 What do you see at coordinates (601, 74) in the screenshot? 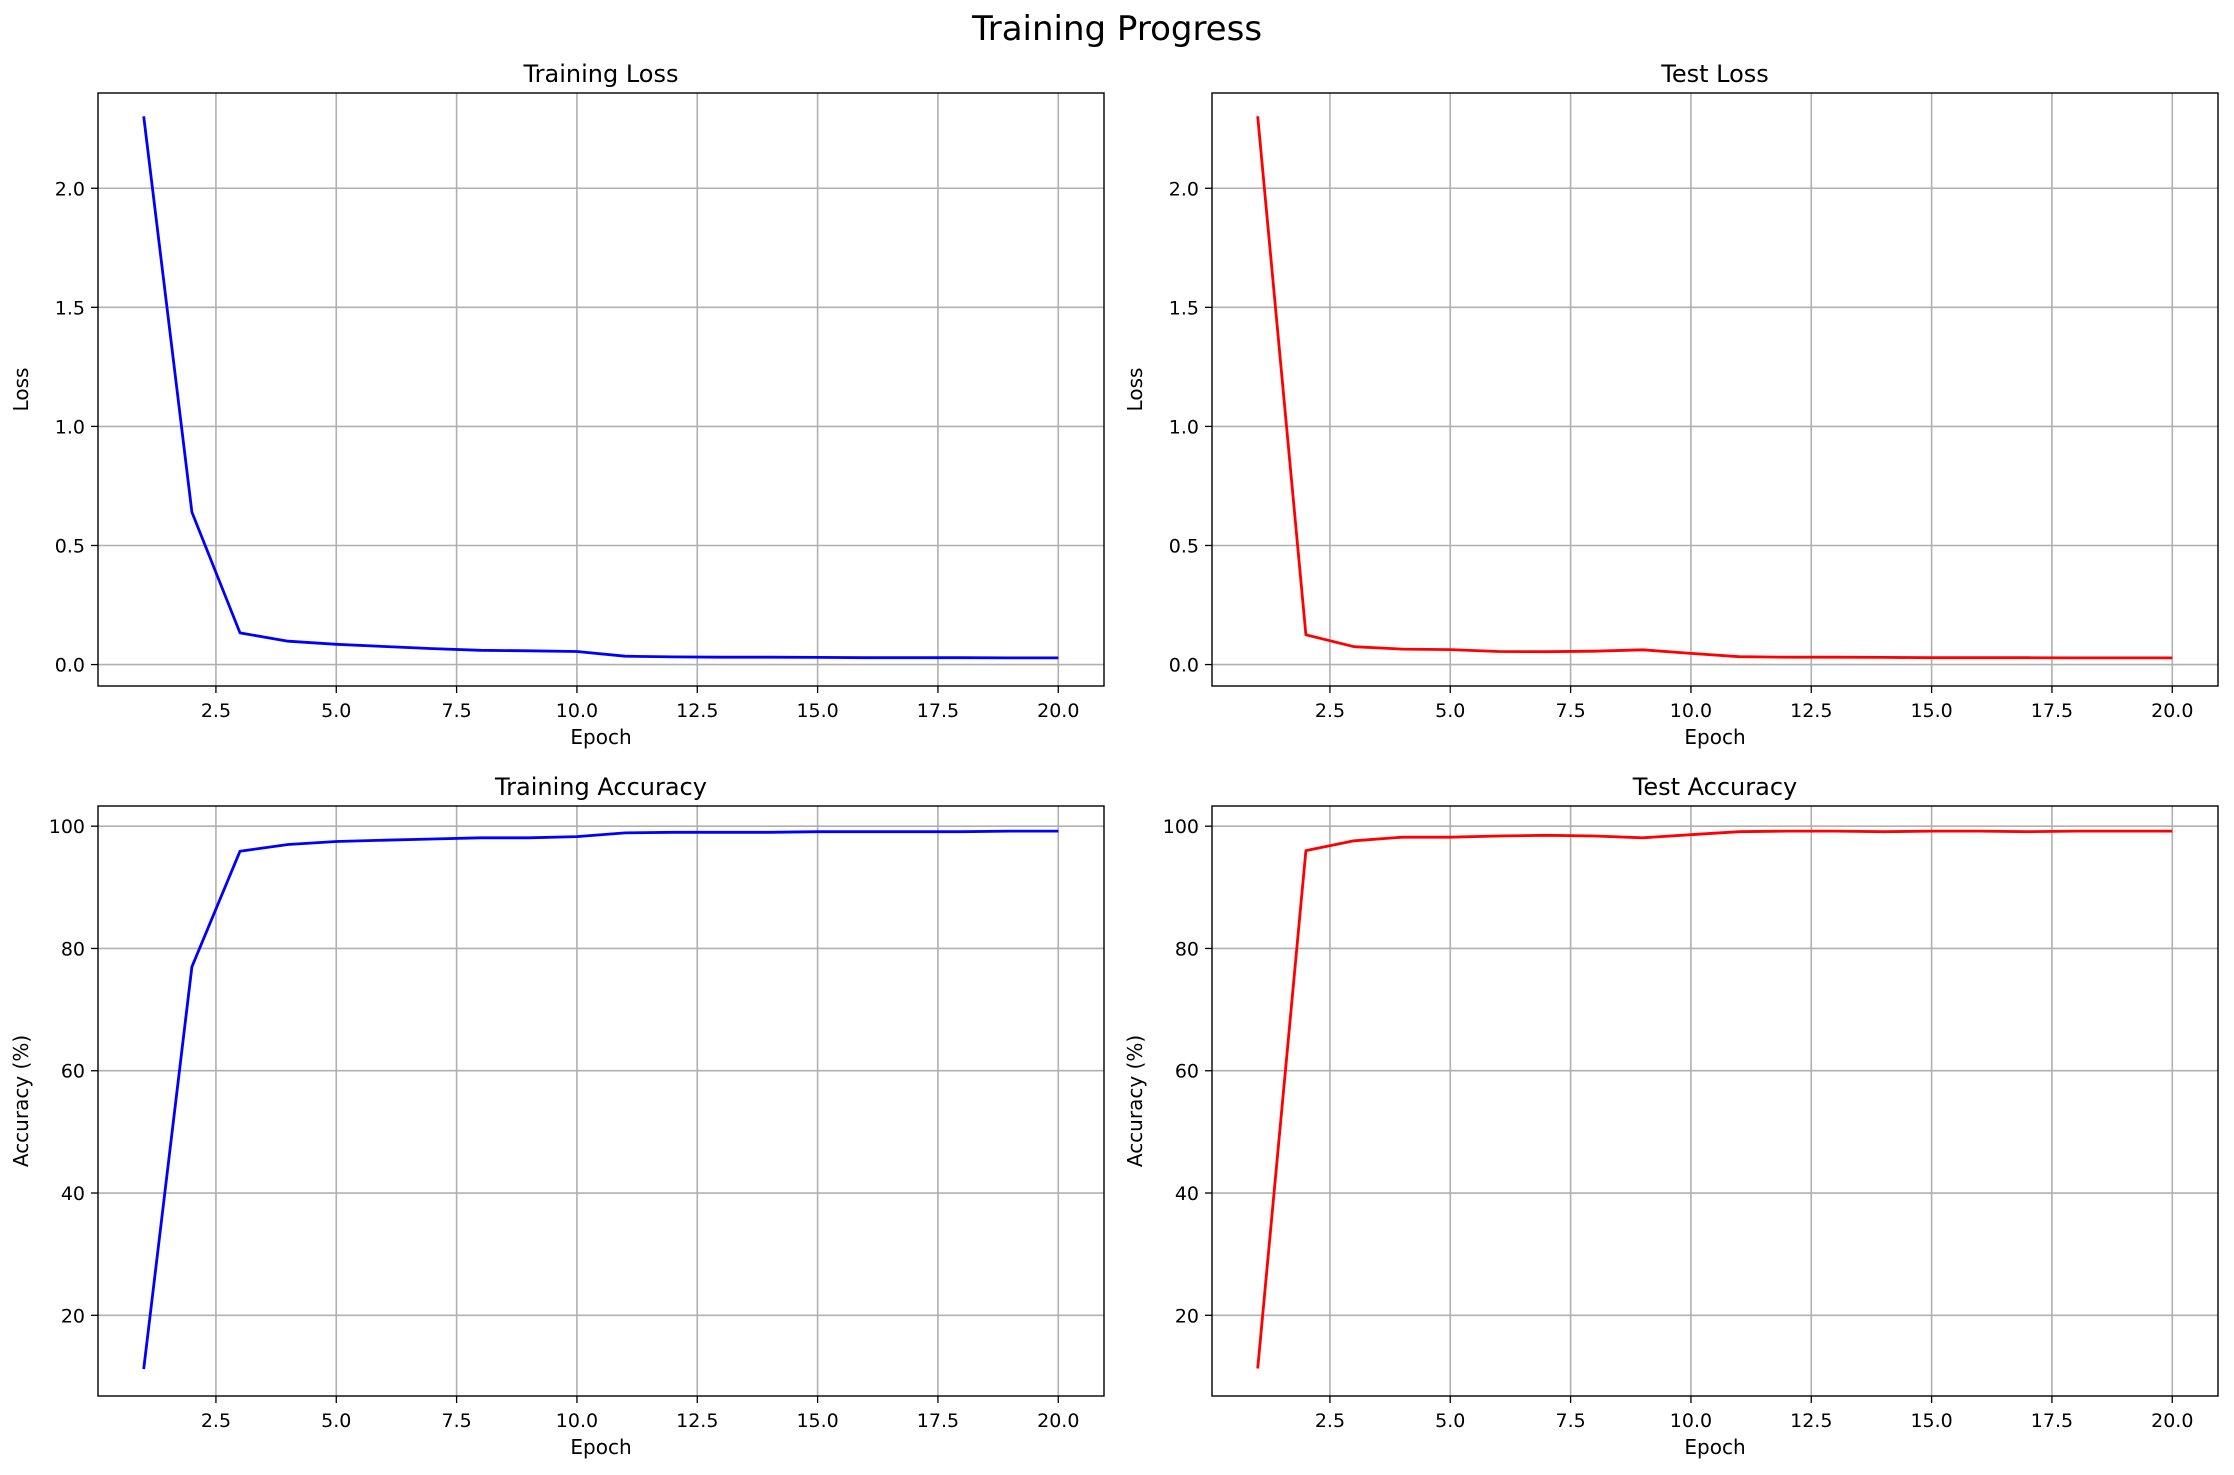
I see `axes-title: Training Loss` at bounding box center [601, 74].